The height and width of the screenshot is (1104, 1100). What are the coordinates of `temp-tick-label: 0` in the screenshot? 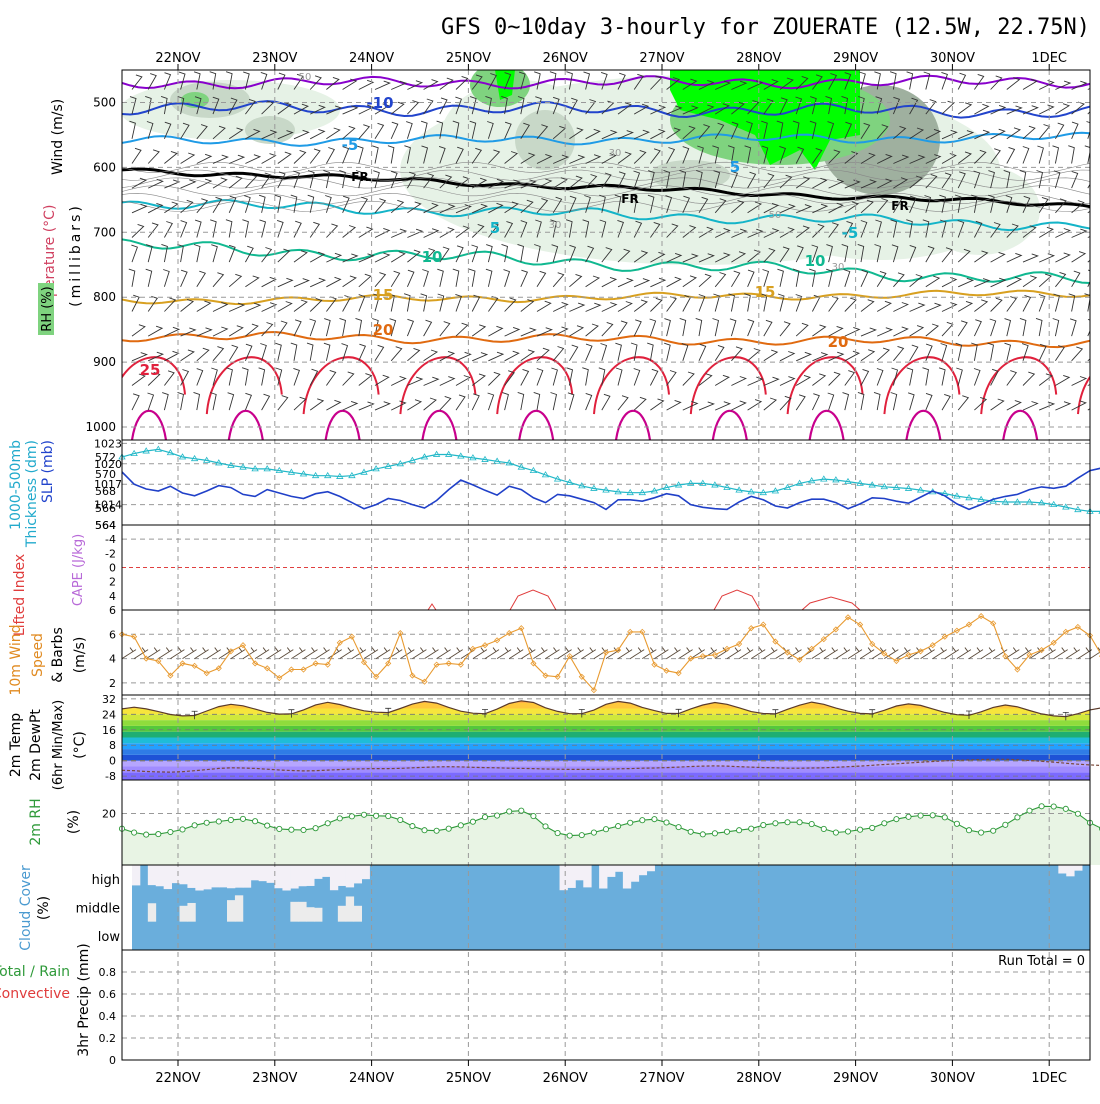 It's located at (112, 761).